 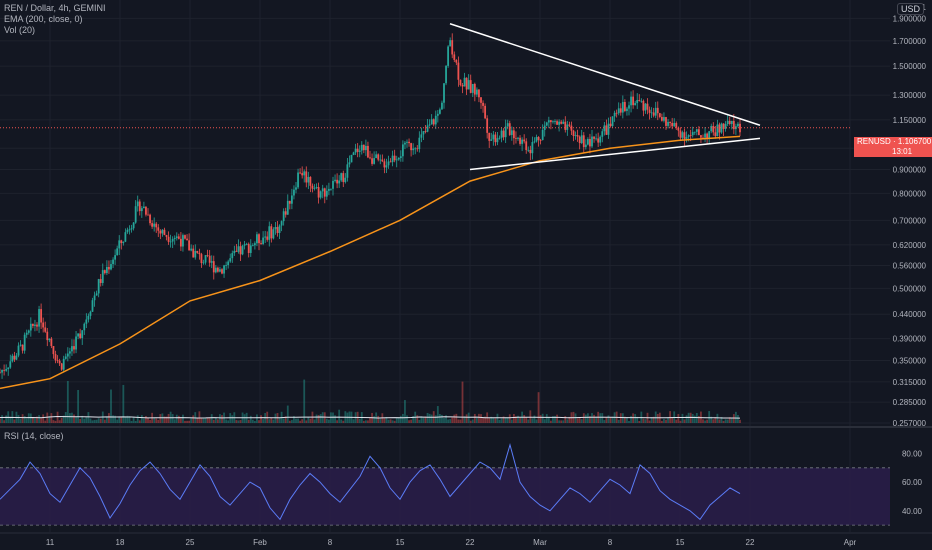 I want to click on triangle-trendlines, so click(x=605, y=97).